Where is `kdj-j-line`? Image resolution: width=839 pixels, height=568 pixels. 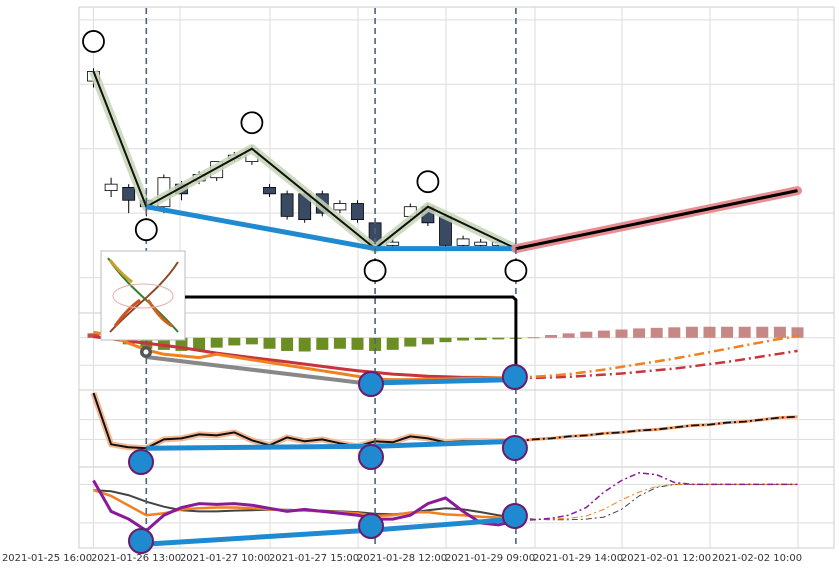 kdj-j-line is located at coordinates (304, 506).